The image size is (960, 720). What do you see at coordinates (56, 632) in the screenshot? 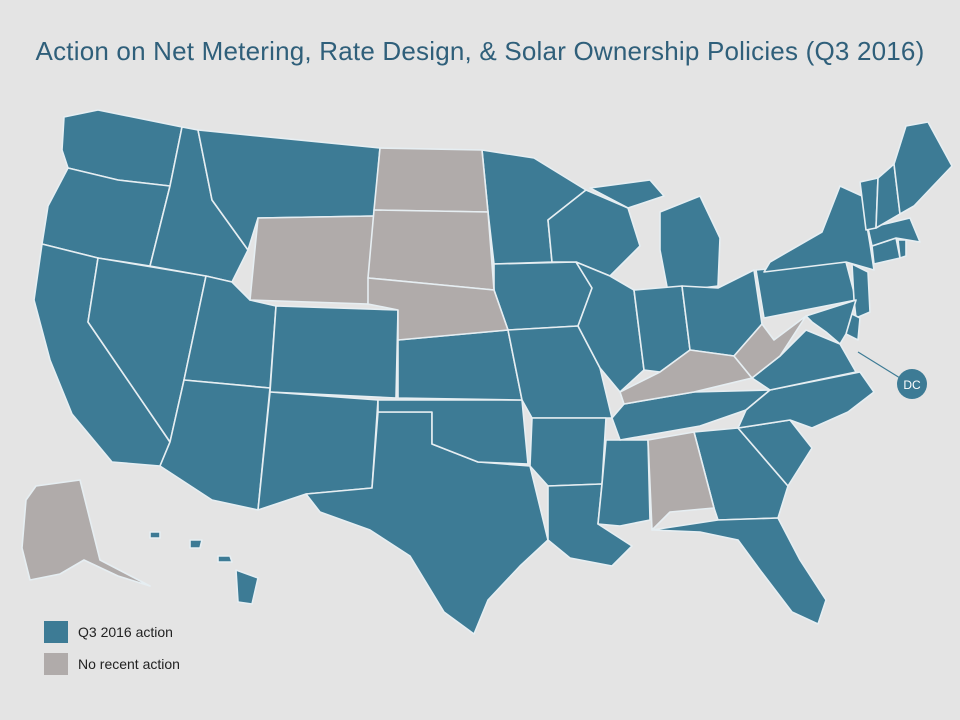
I see `legend-swatch-action` at bounding box center [56, 632].